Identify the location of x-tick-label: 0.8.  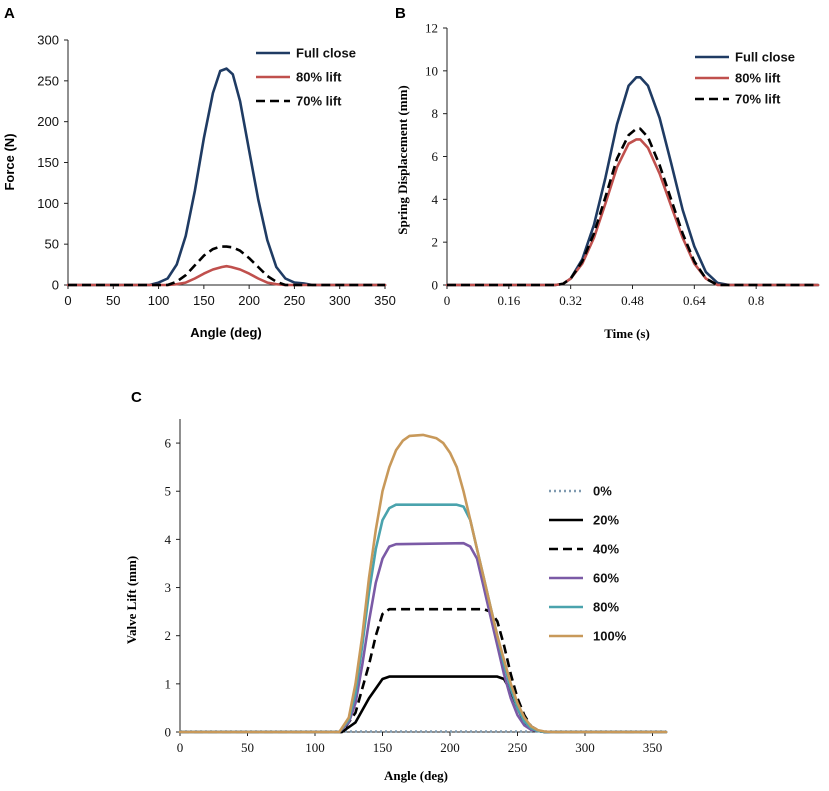
(756, 300).